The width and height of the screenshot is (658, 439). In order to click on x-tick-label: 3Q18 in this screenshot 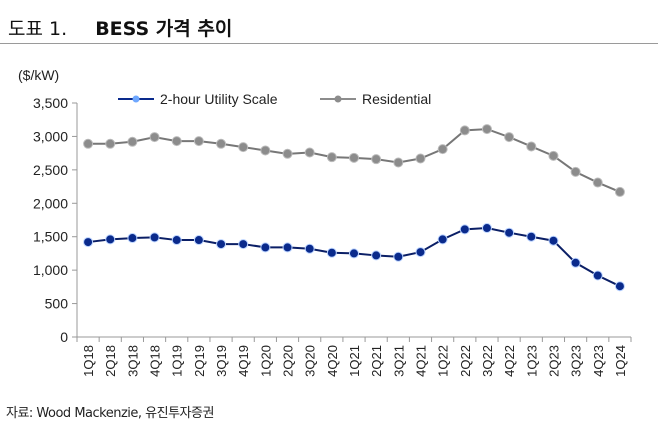, I will do `click(132, 361)`.